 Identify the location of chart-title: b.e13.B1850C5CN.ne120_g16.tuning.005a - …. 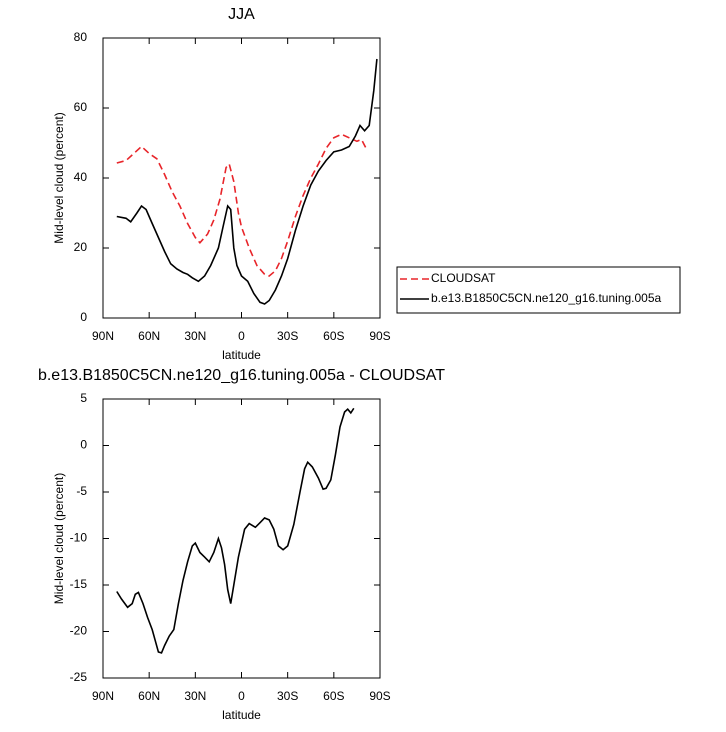
(241, 375).